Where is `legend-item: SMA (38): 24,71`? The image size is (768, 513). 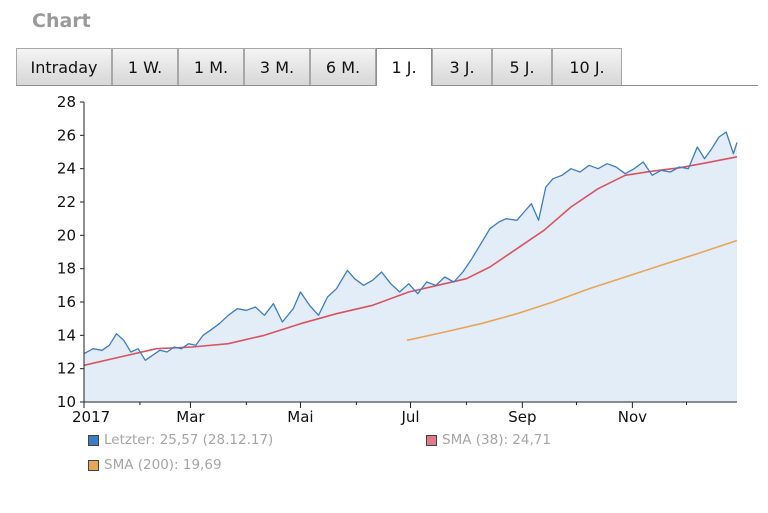
legend-item: SMA (38): 24,71 is located at coordinates (488, 440).